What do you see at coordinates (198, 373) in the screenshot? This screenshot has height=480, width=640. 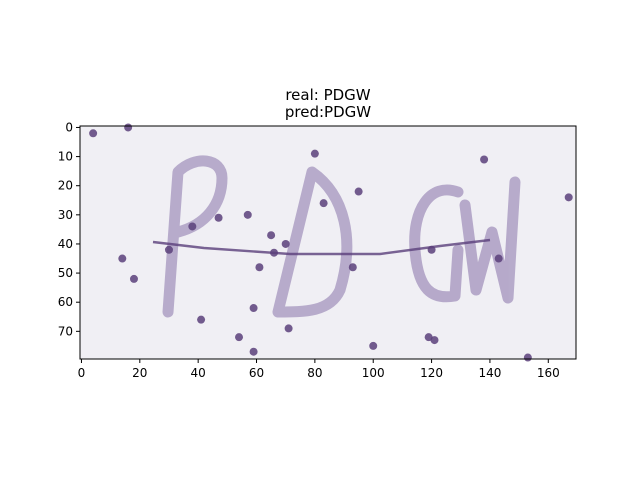 I see `x-tick-label: 40` at bounding box center [198, 373].